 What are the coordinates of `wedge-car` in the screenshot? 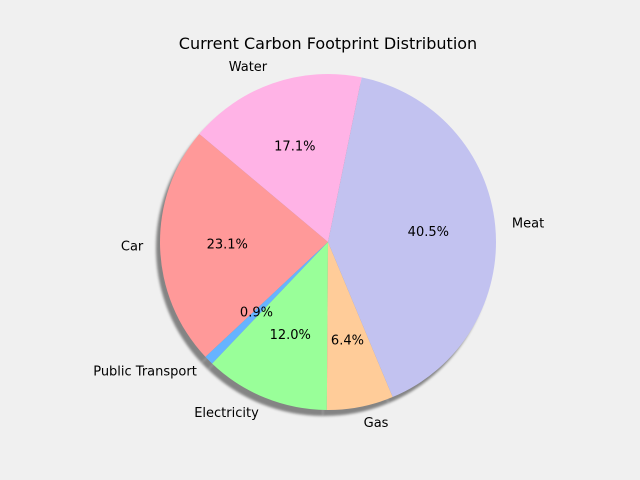 It's located at (243, 245).